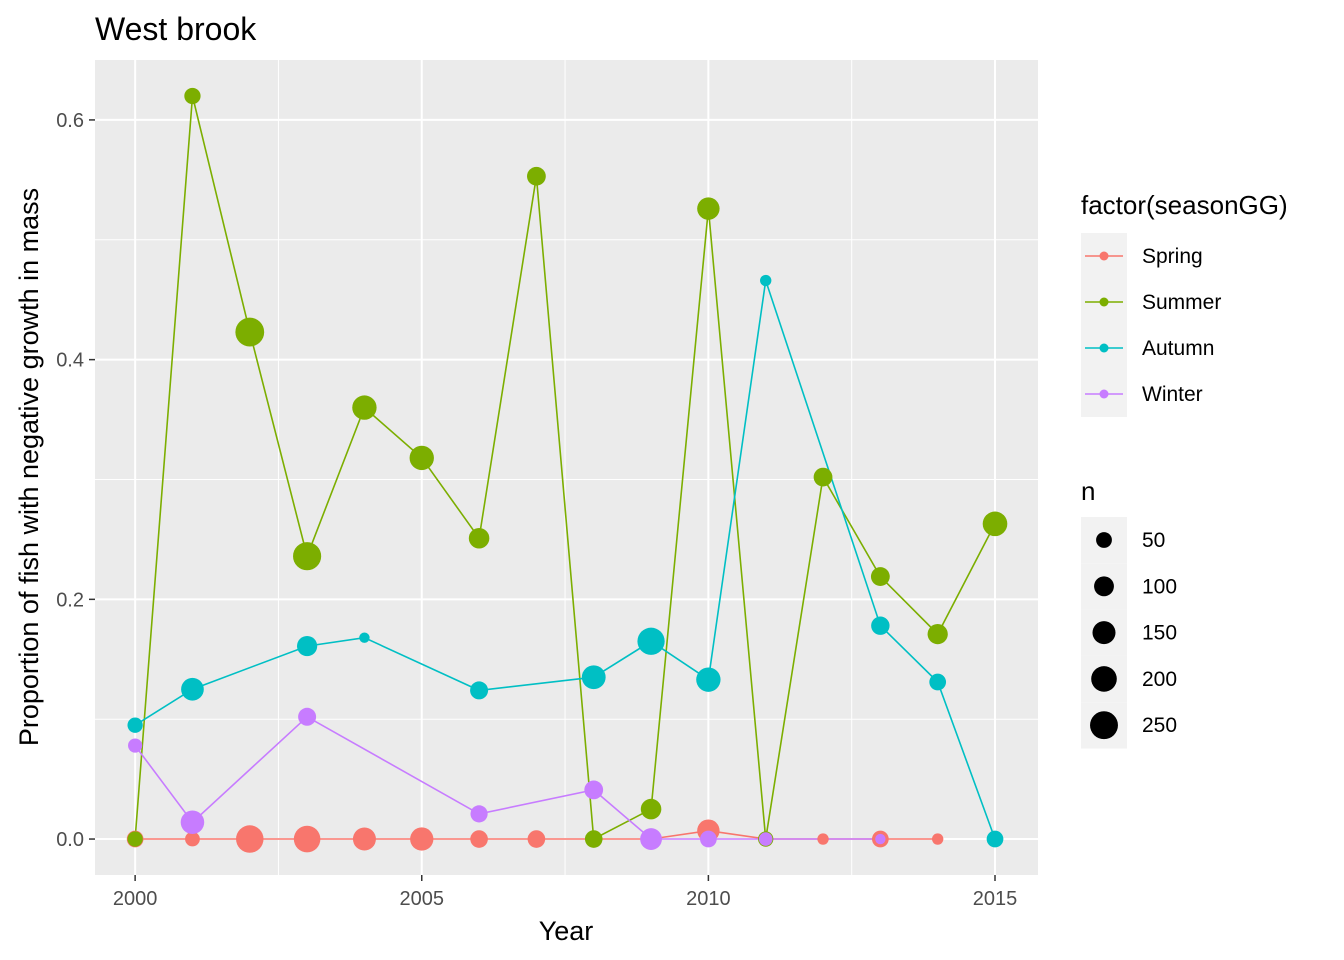 This screenshot has height=960, width=1344. Describe the element at coordinates (422, 899) in the screenshot. I see `x-tick-label: 2005` at that location.